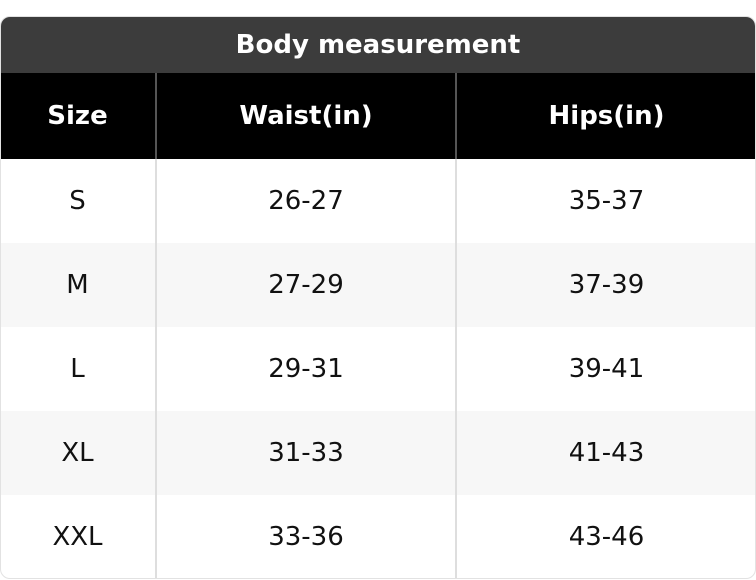 Image resolution: width=756 pixels, height=580 pixels. Describe the element at coordinates (305, 453) in the screenshot. I see `table-cell: 31-33` at that location.